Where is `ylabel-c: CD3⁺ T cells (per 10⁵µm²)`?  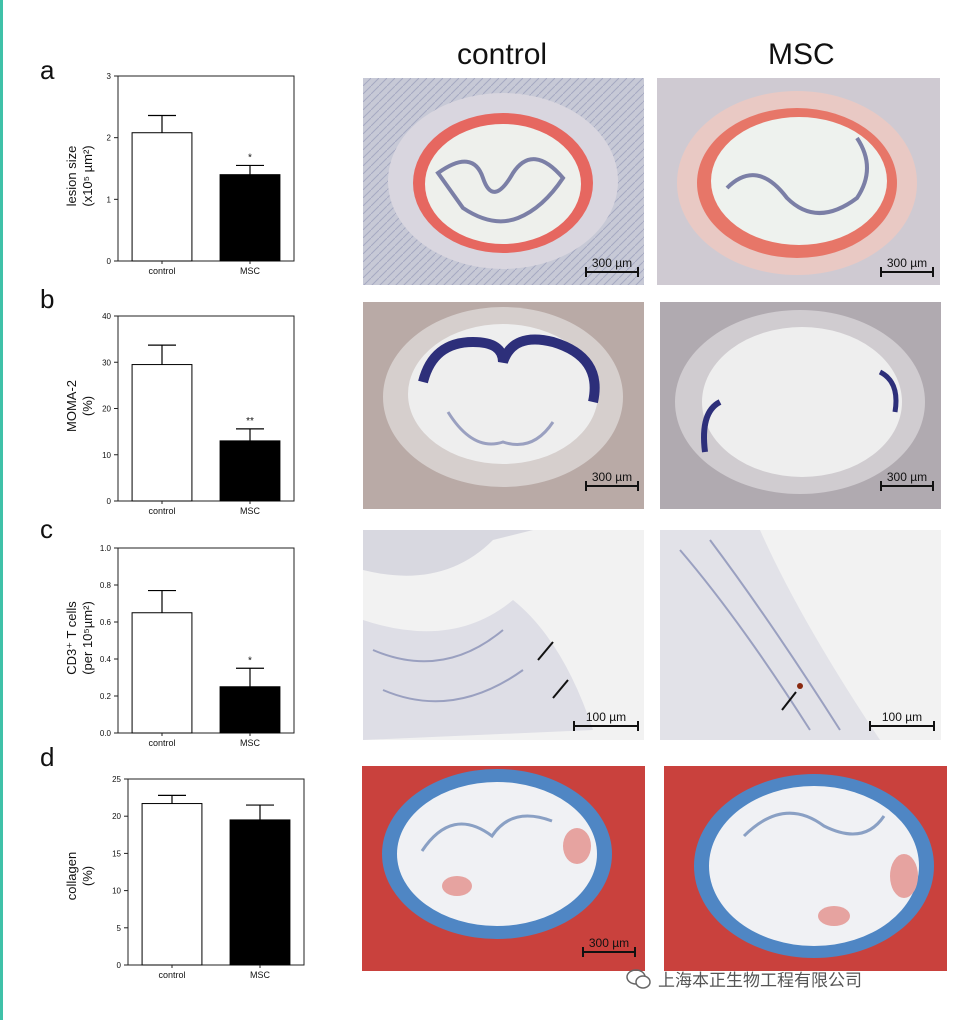 ylabel-c: CD3⁺ T cells (per 10⁵µm²) is located at coordinates (80, 638).